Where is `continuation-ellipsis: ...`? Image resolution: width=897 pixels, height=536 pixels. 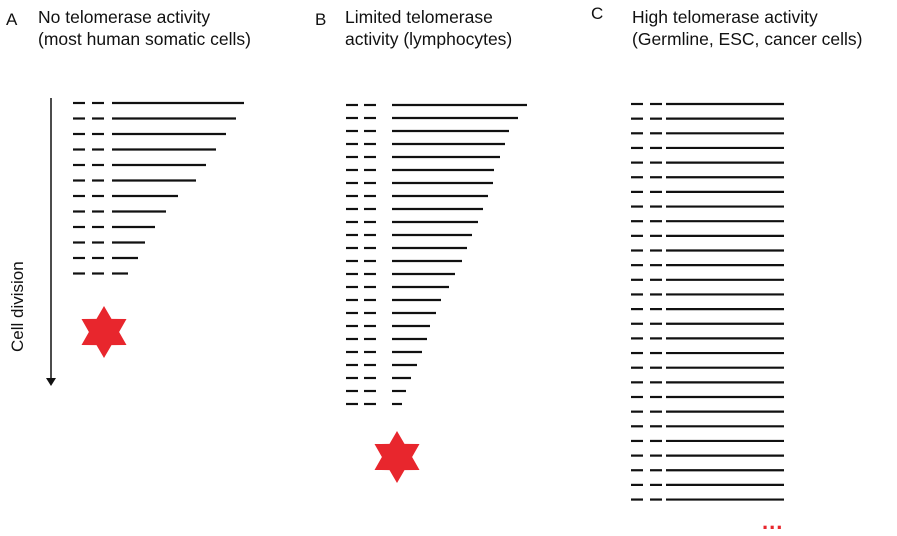
continuation-ellipsis: ... is located at coordinates (773, 521).